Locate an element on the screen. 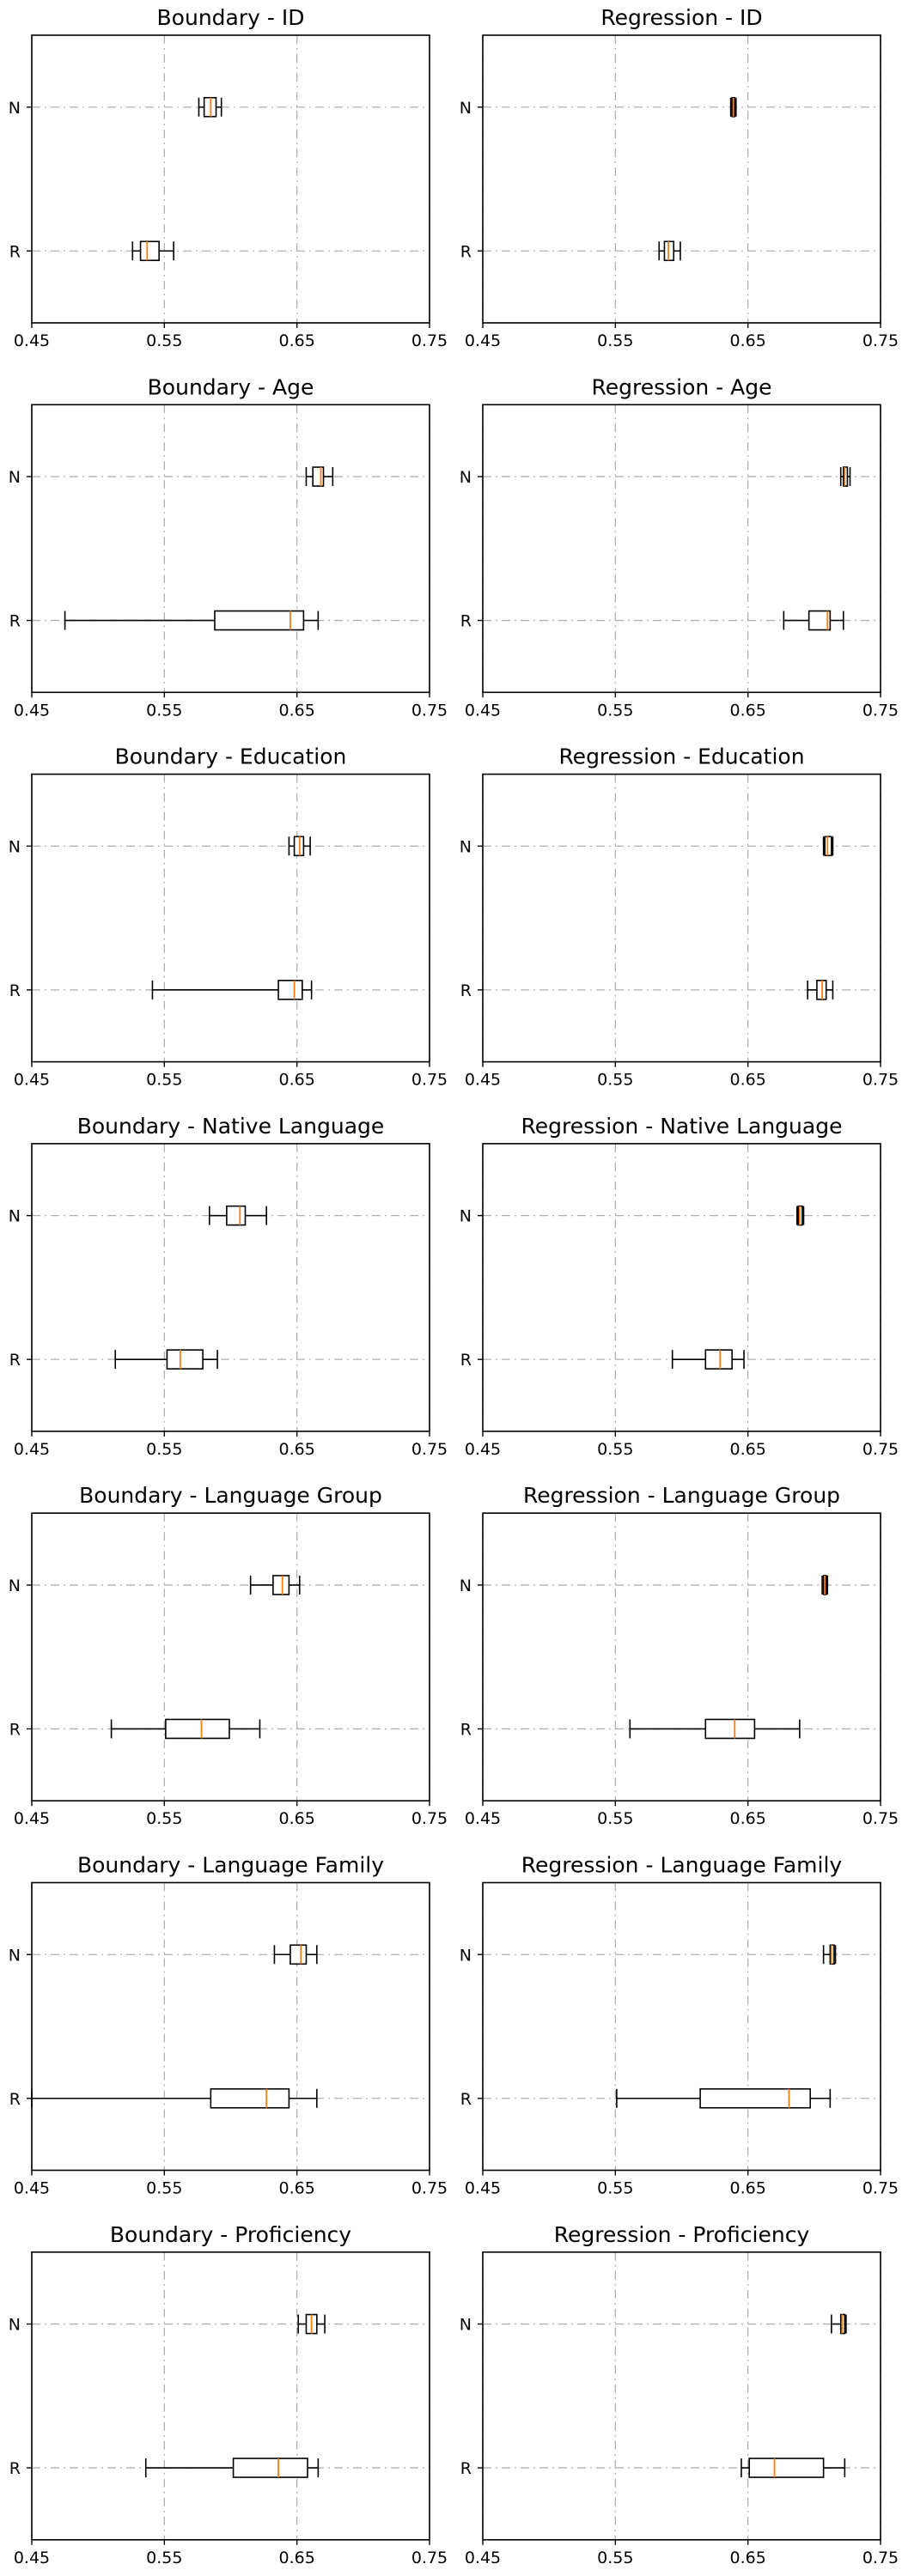 The image size is (902, 2576). chart-panel: Regression - Education 0.45 0.55 0.65 0.75 N R is located at coordinates (679, 917).